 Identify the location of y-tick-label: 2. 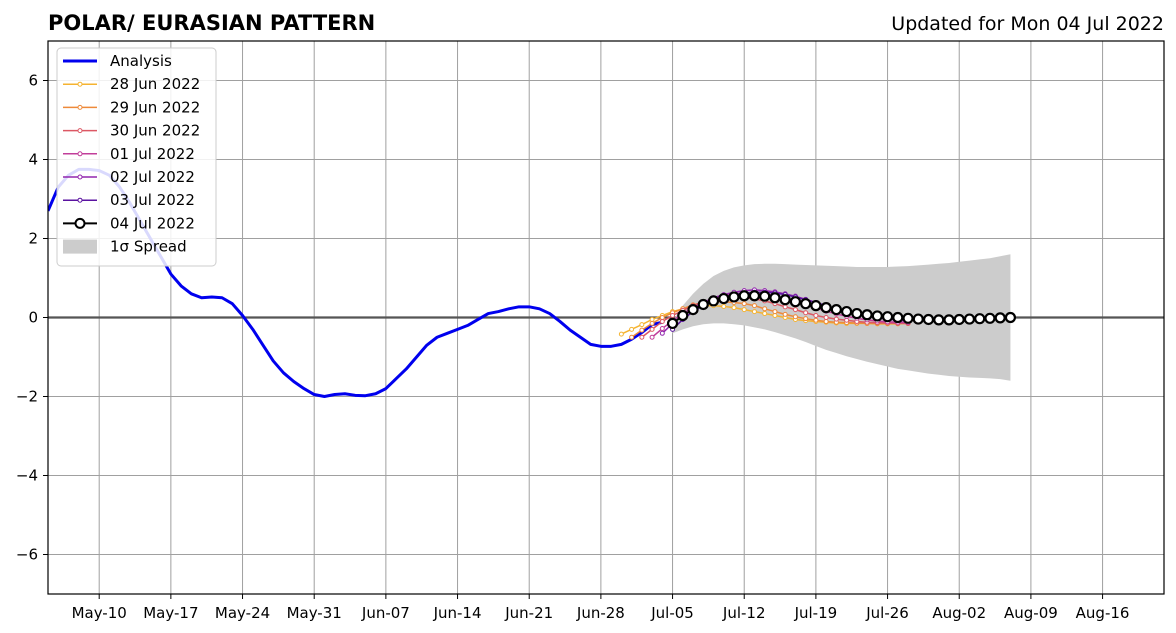
(33, 239).